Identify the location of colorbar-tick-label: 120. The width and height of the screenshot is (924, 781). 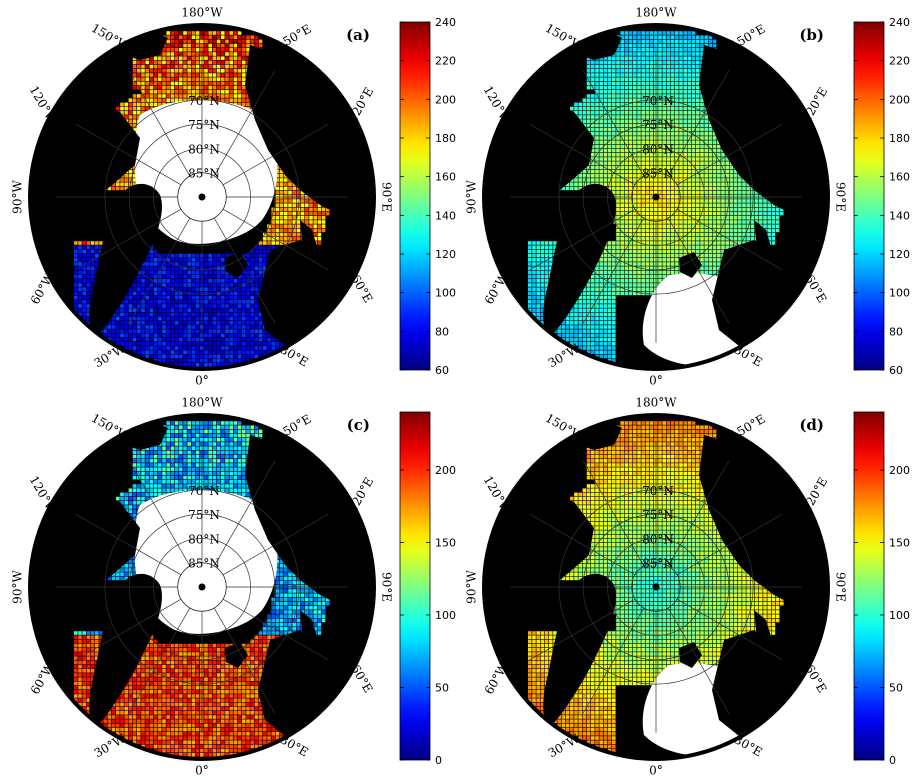
(445, 254).